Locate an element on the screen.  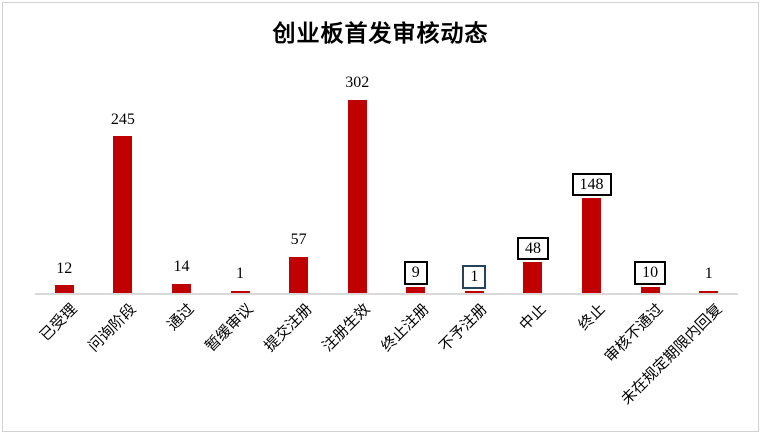
value-label-boxed: 1 is located at coordinates (474, 277).